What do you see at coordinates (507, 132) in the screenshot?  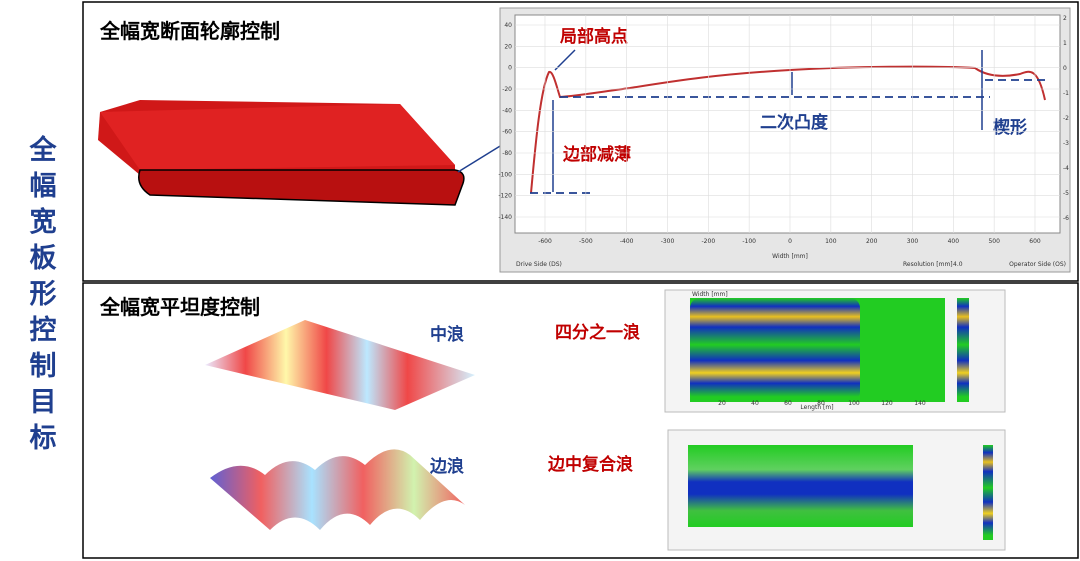 I see `y-tick-label: -60` at bounding box center [507, 132].